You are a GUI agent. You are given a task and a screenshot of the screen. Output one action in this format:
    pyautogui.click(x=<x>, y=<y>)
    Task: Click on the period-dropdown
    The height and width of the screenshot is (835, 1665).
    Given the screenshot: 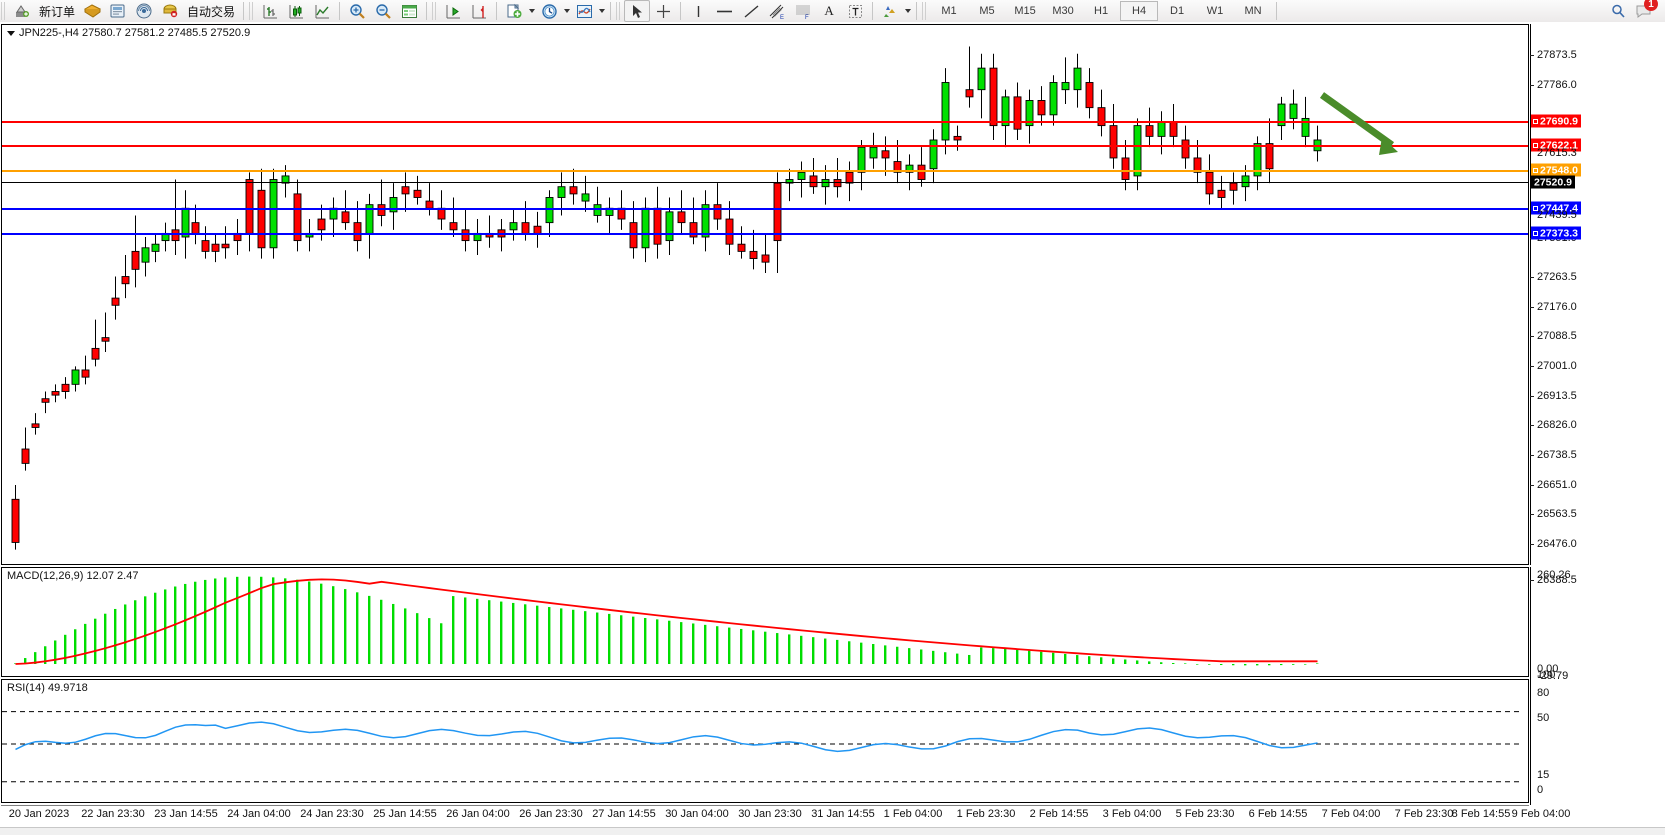 What is the action you would take?
    pyautogui.click(x=566, y=11)
    